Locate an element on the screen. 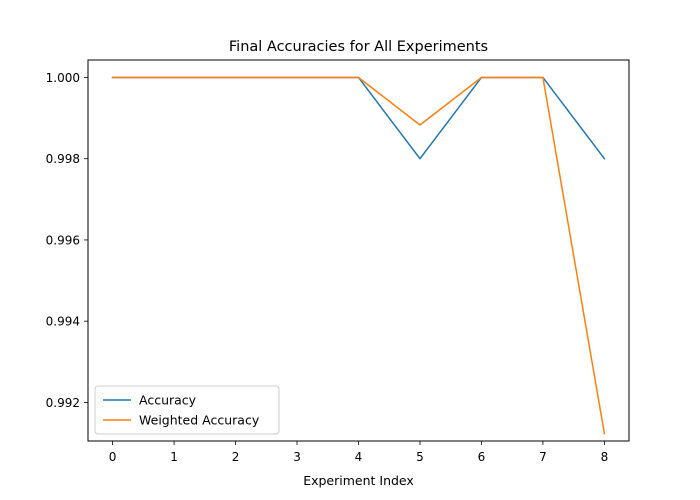 This screenshot has height=500, width=700. y-tick-label: 1.000 is located at coordinates (63, 78).